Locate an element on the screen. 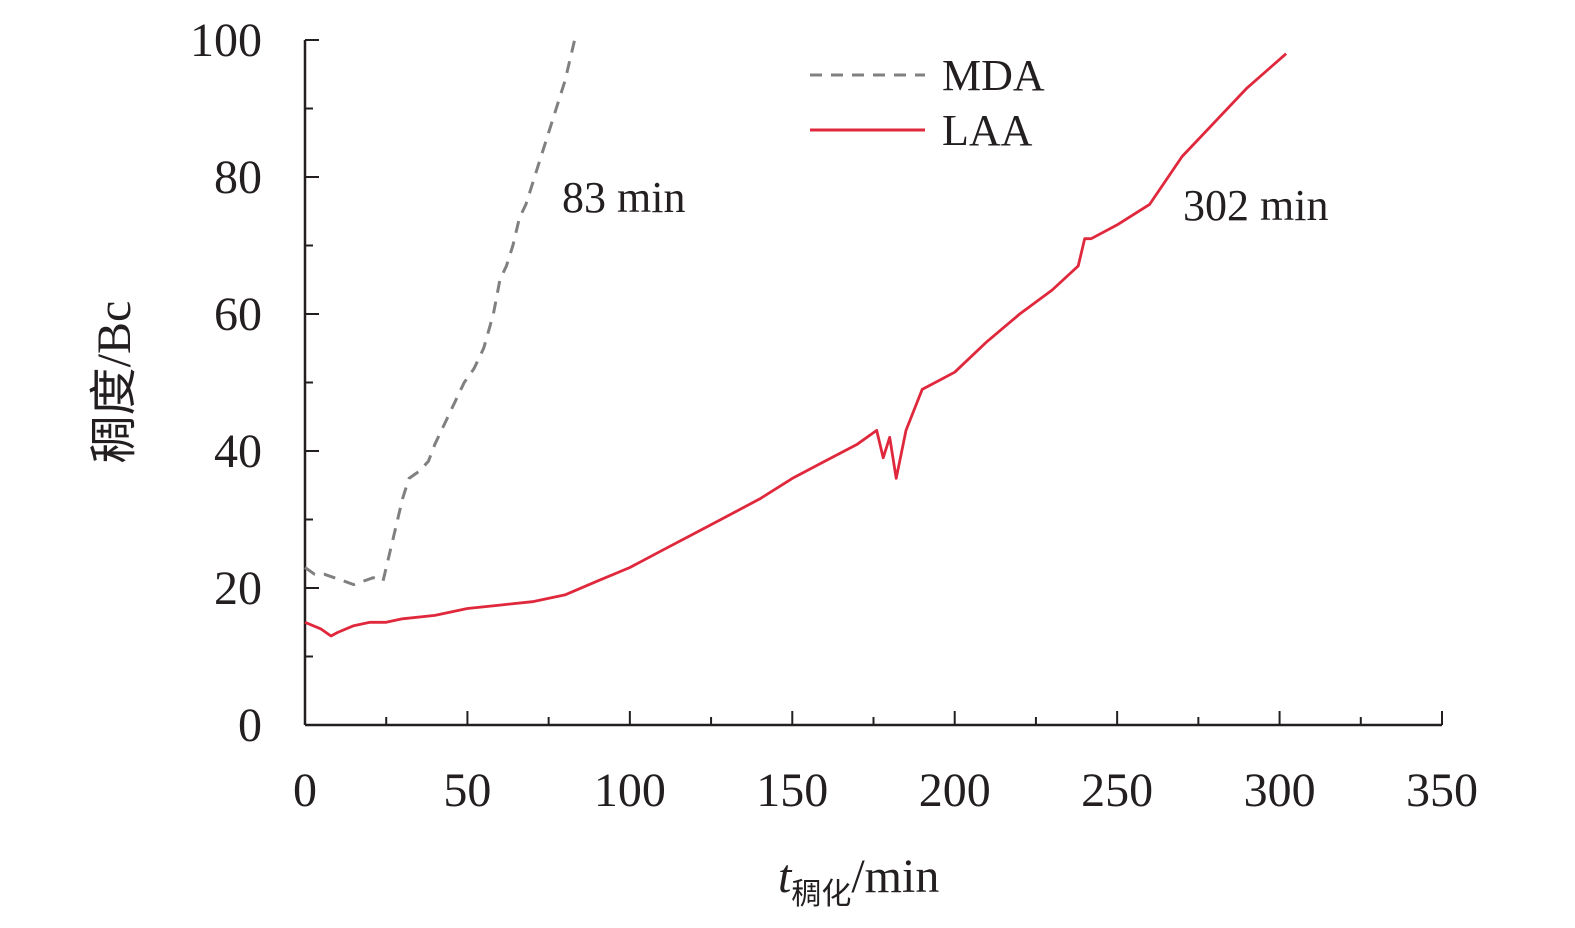 This screenshot has height=928, width=1575. y-tick-label: 0 is located at coordinates (250, 725).